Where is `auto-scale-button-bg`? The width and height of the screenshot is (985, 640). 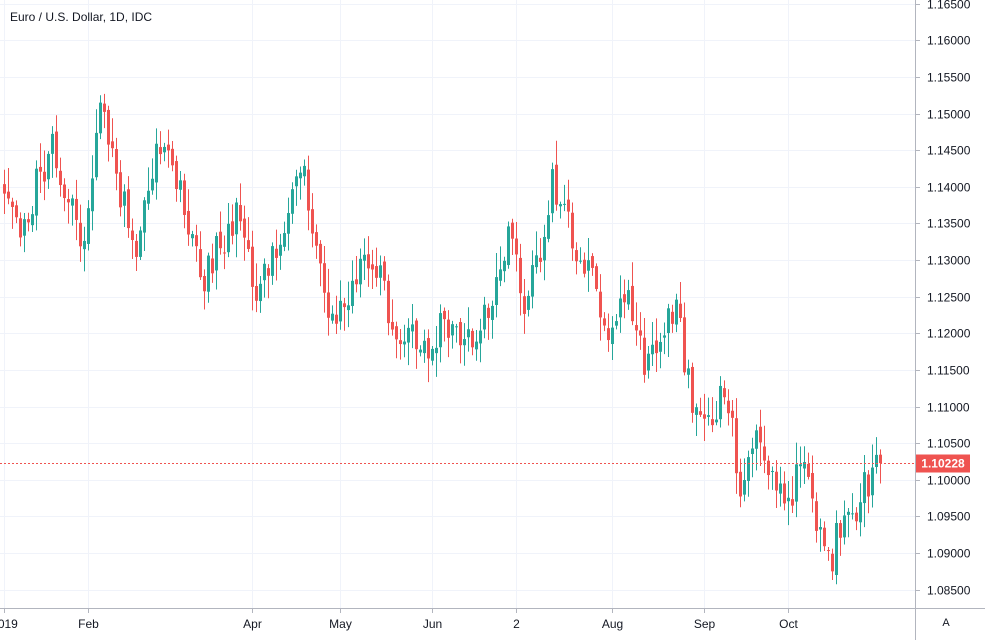
auto-scale-button-bg is located at coordinates (946, 621).